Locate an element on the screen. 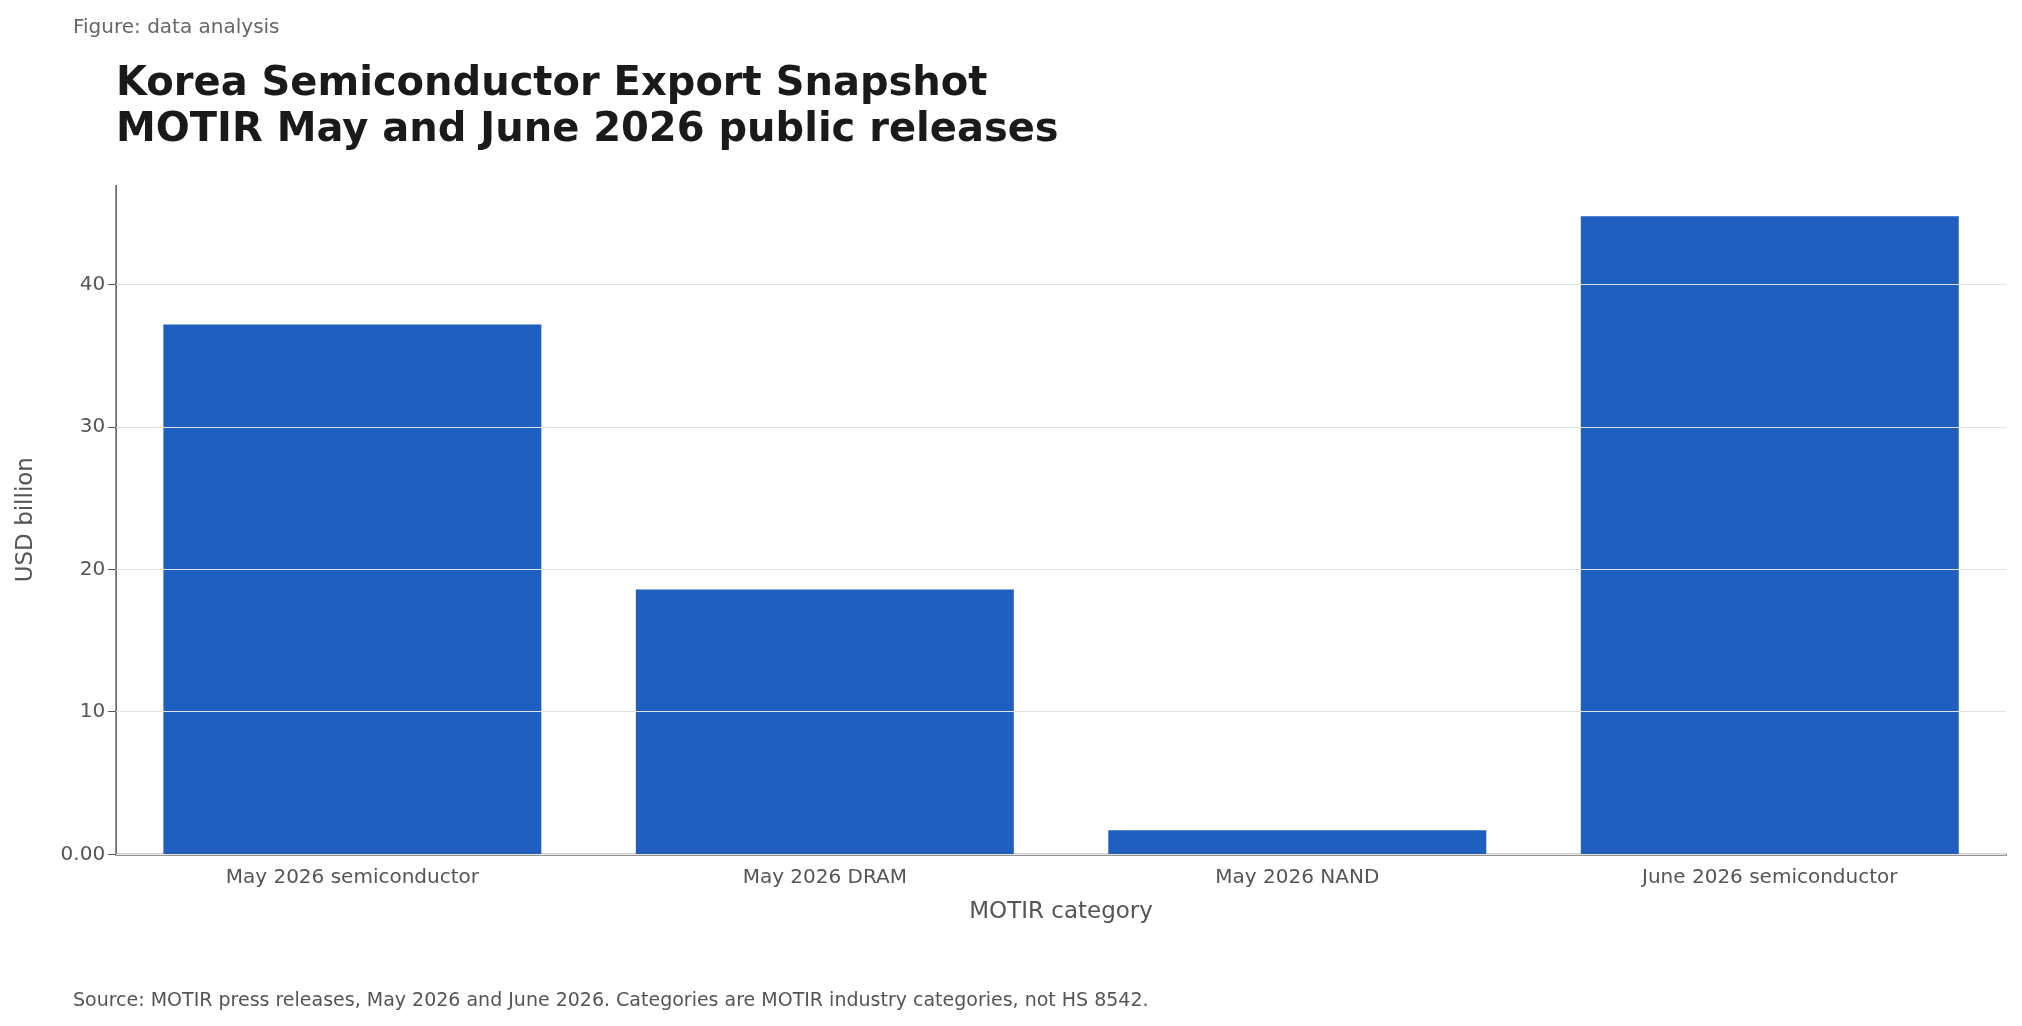  y-tick-label: 0.00 is located at coordinates (83, 852).